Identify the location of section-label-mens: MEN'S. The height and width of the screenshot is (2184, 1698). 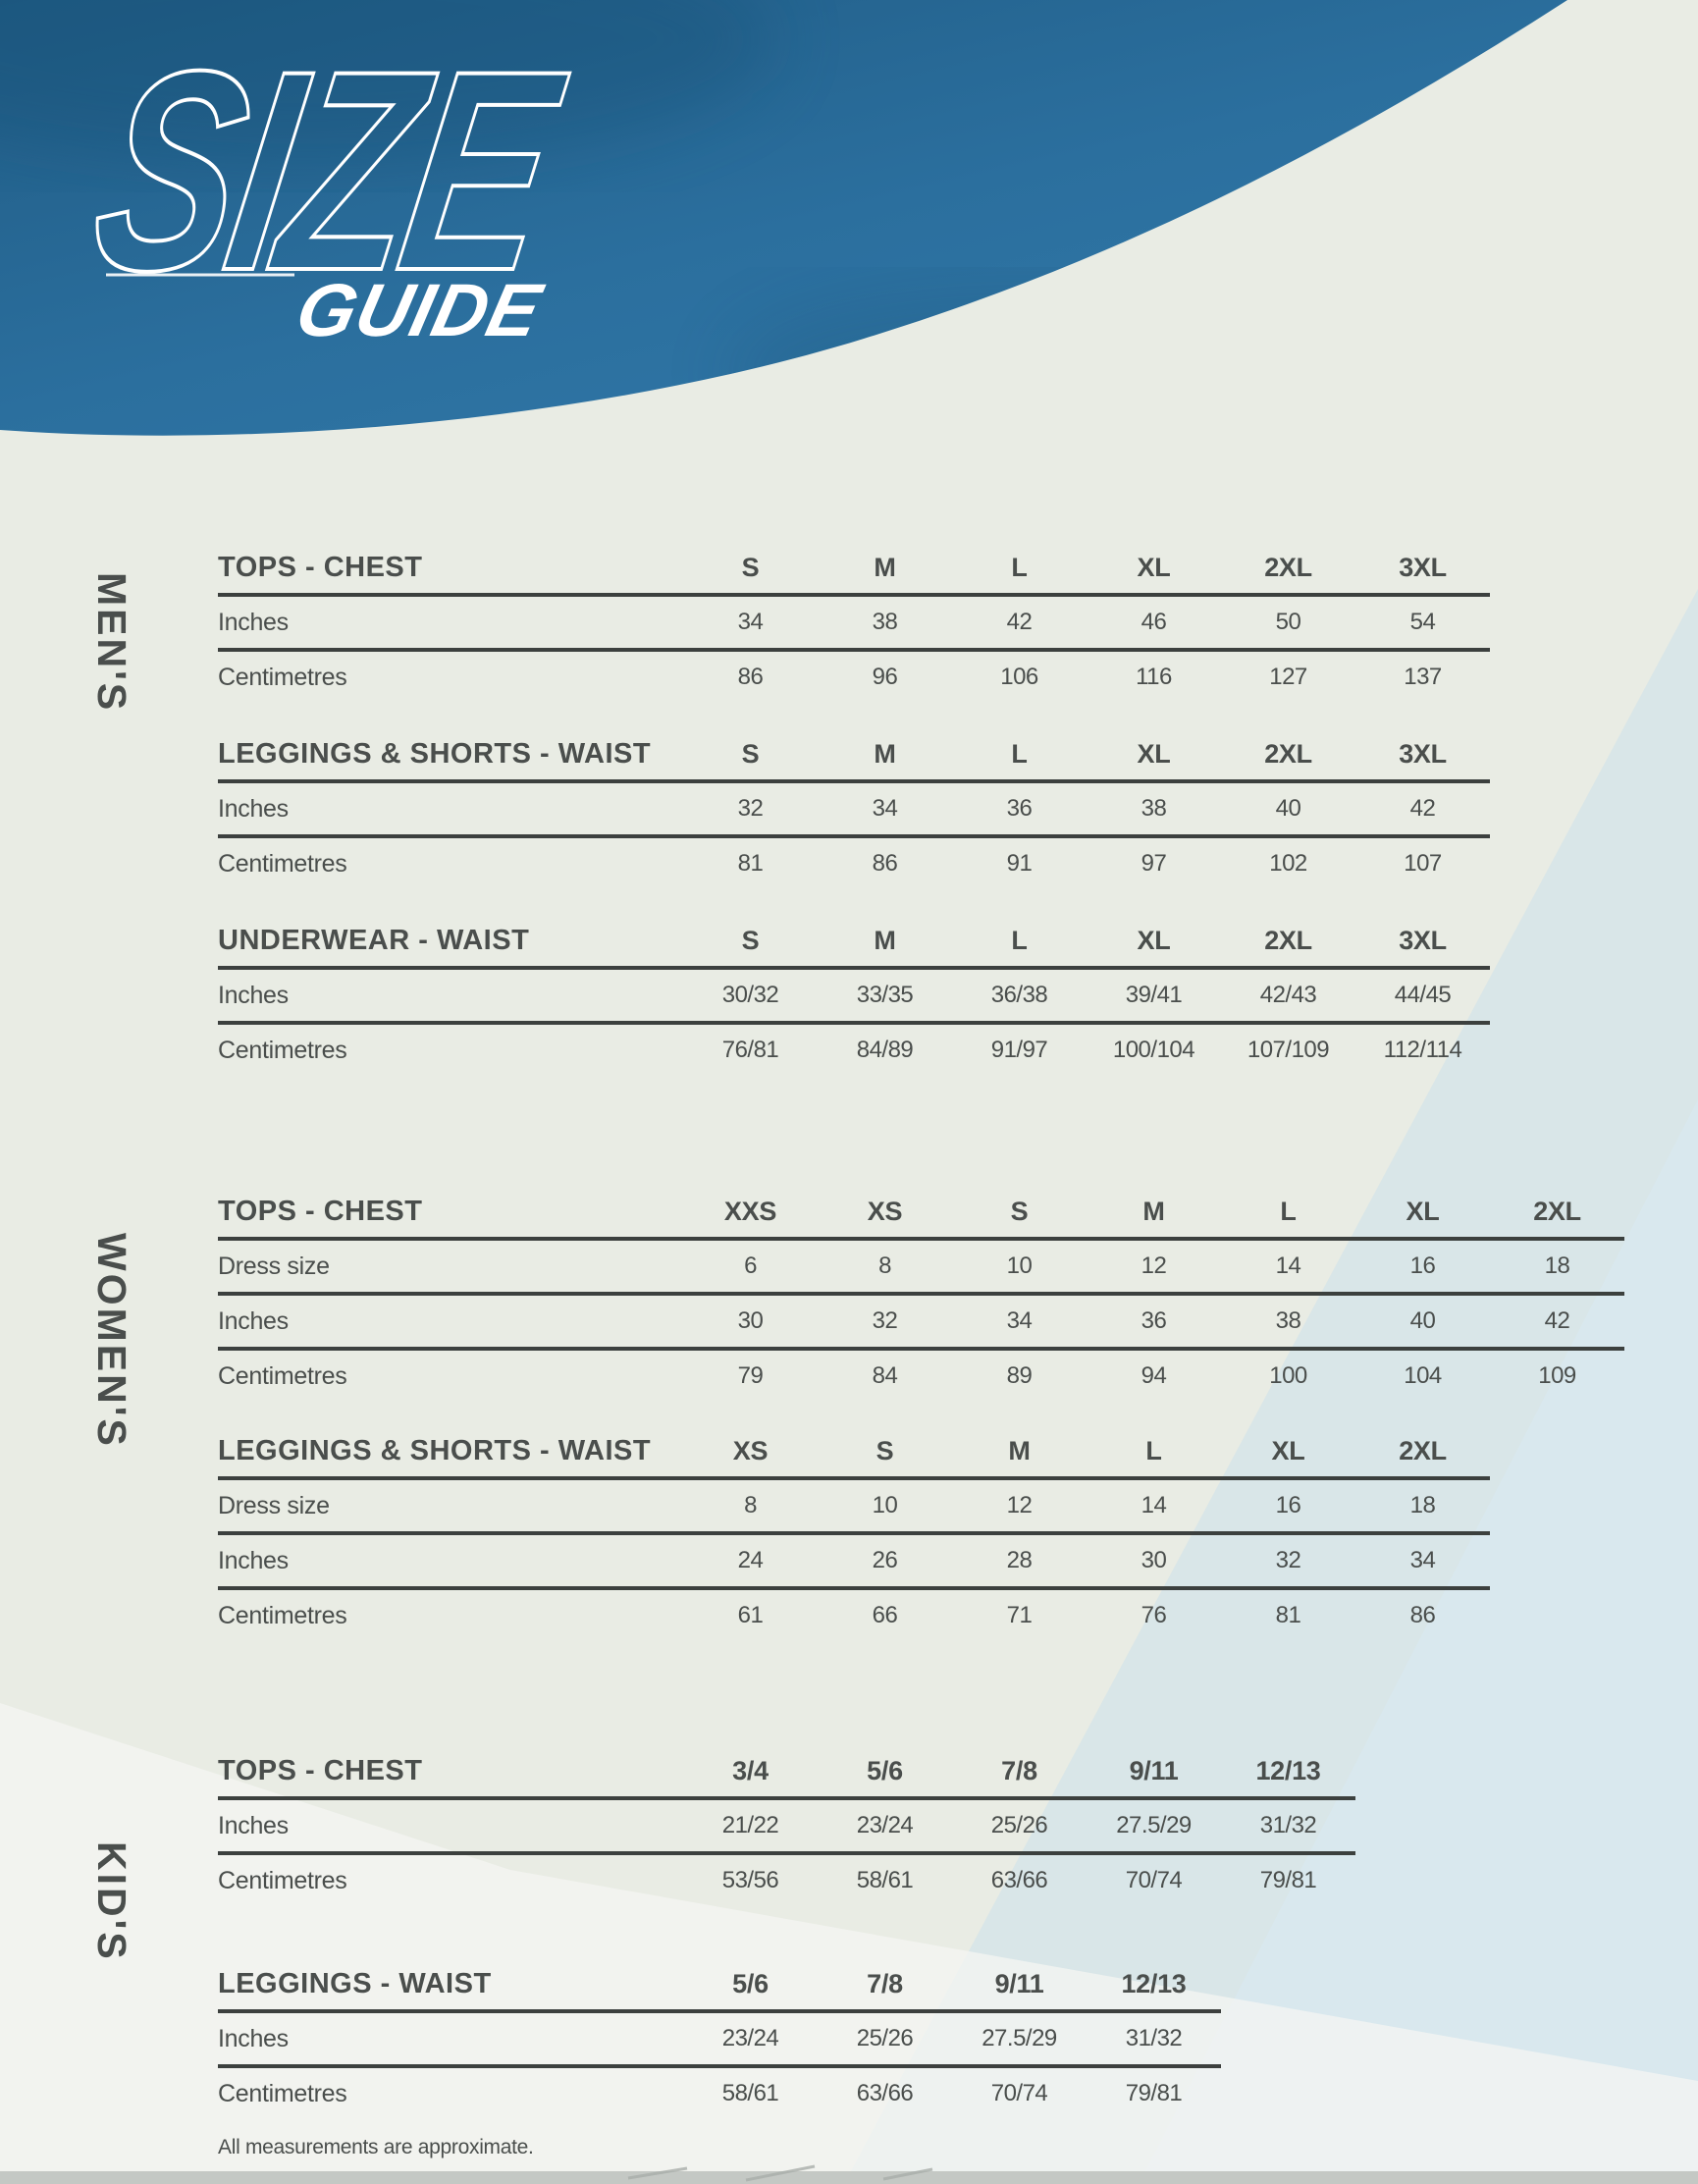
(111, 643).